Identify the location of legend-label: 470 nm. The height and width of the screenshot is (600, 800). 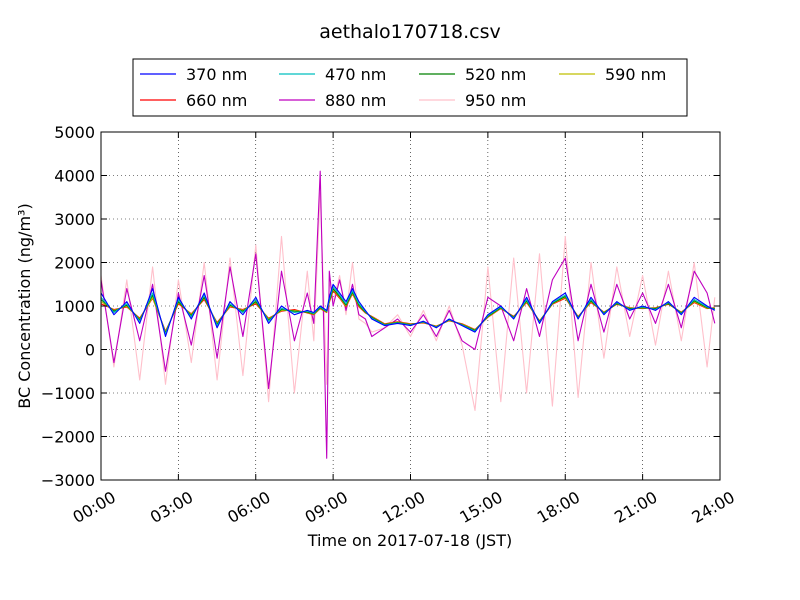
(355, 74).